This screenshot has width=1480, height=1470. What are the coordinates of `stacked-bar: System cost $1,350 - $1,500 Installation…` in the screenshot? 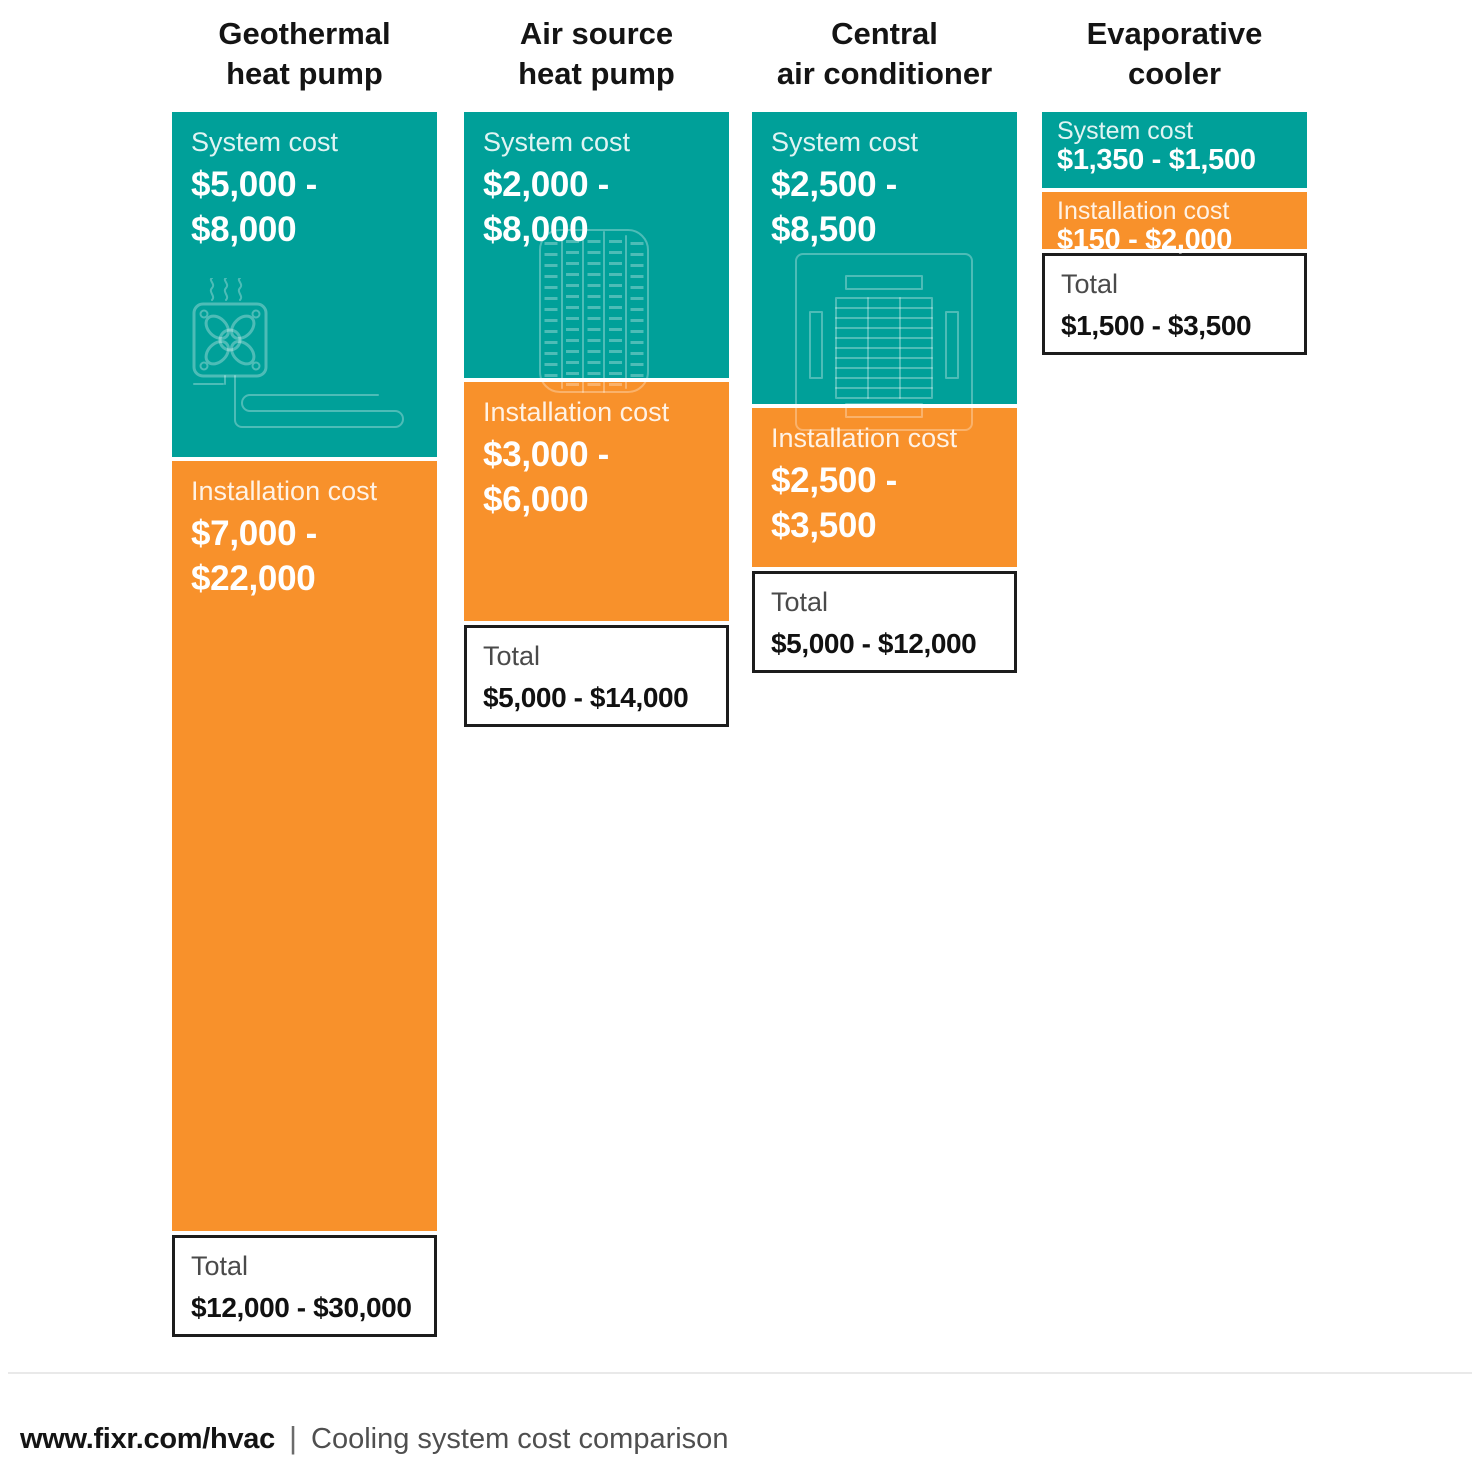 It's located at (1174, 233).